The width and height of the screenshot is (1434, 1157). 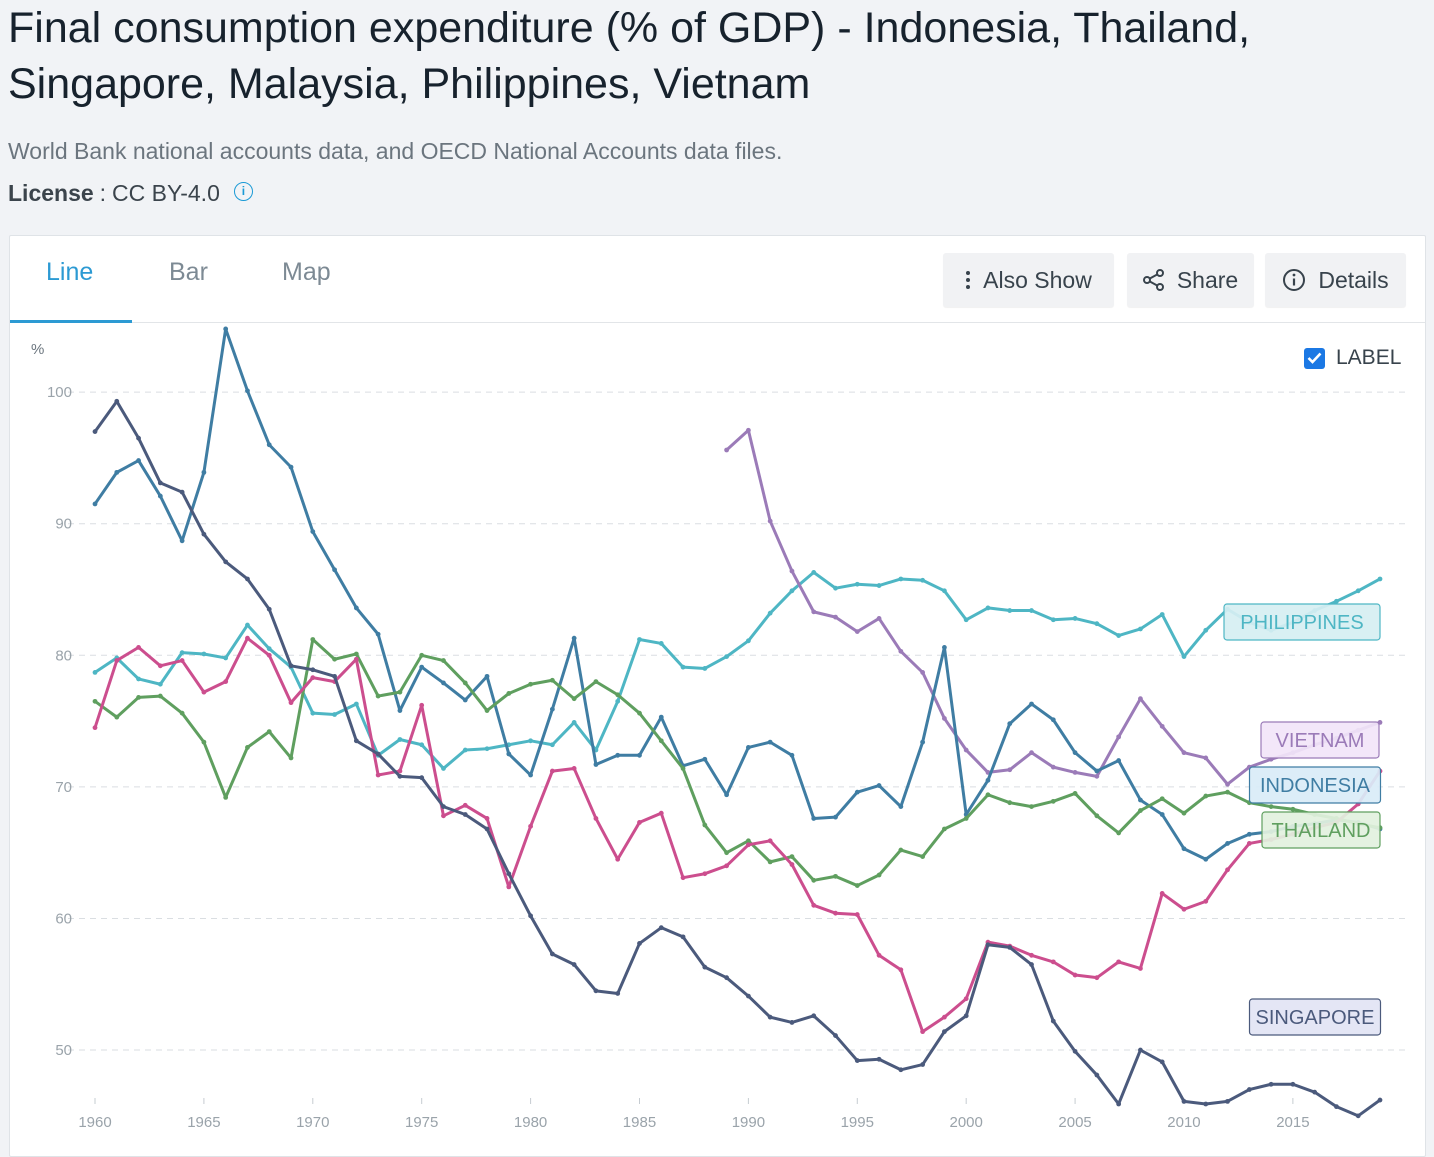 What do you see at coordinates (1314, 358) in the screenshot?
I see `label-checkbox` at bounding box center [1314, 358].